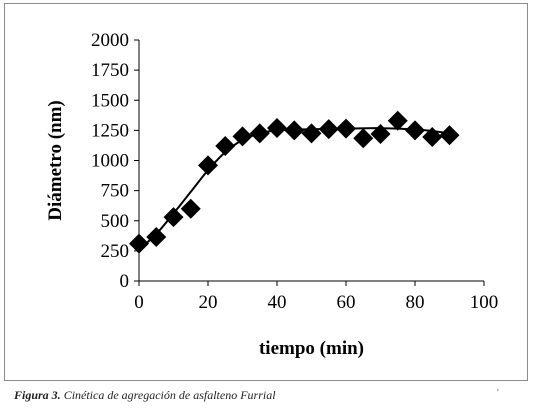 This screenshot has height=420, width=535. What do you see at coordinates (115, 191) in the screenshot?
I see `y-tick-label: 750` at bounding box center [115, 191].